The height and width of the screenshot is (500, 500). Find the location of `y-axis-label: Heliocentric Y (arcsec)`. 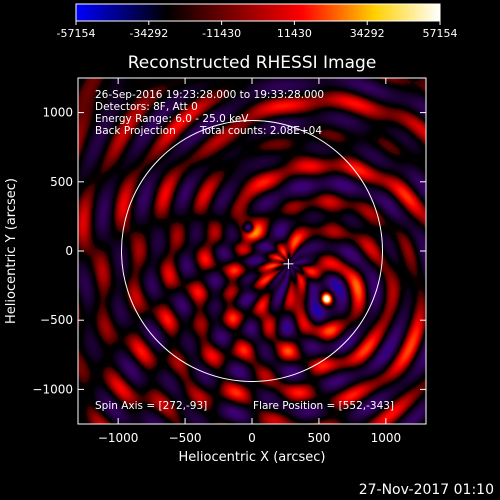

y-axis-label: Heliocentric Y (arcsec) is located at coordinates (11, 251).